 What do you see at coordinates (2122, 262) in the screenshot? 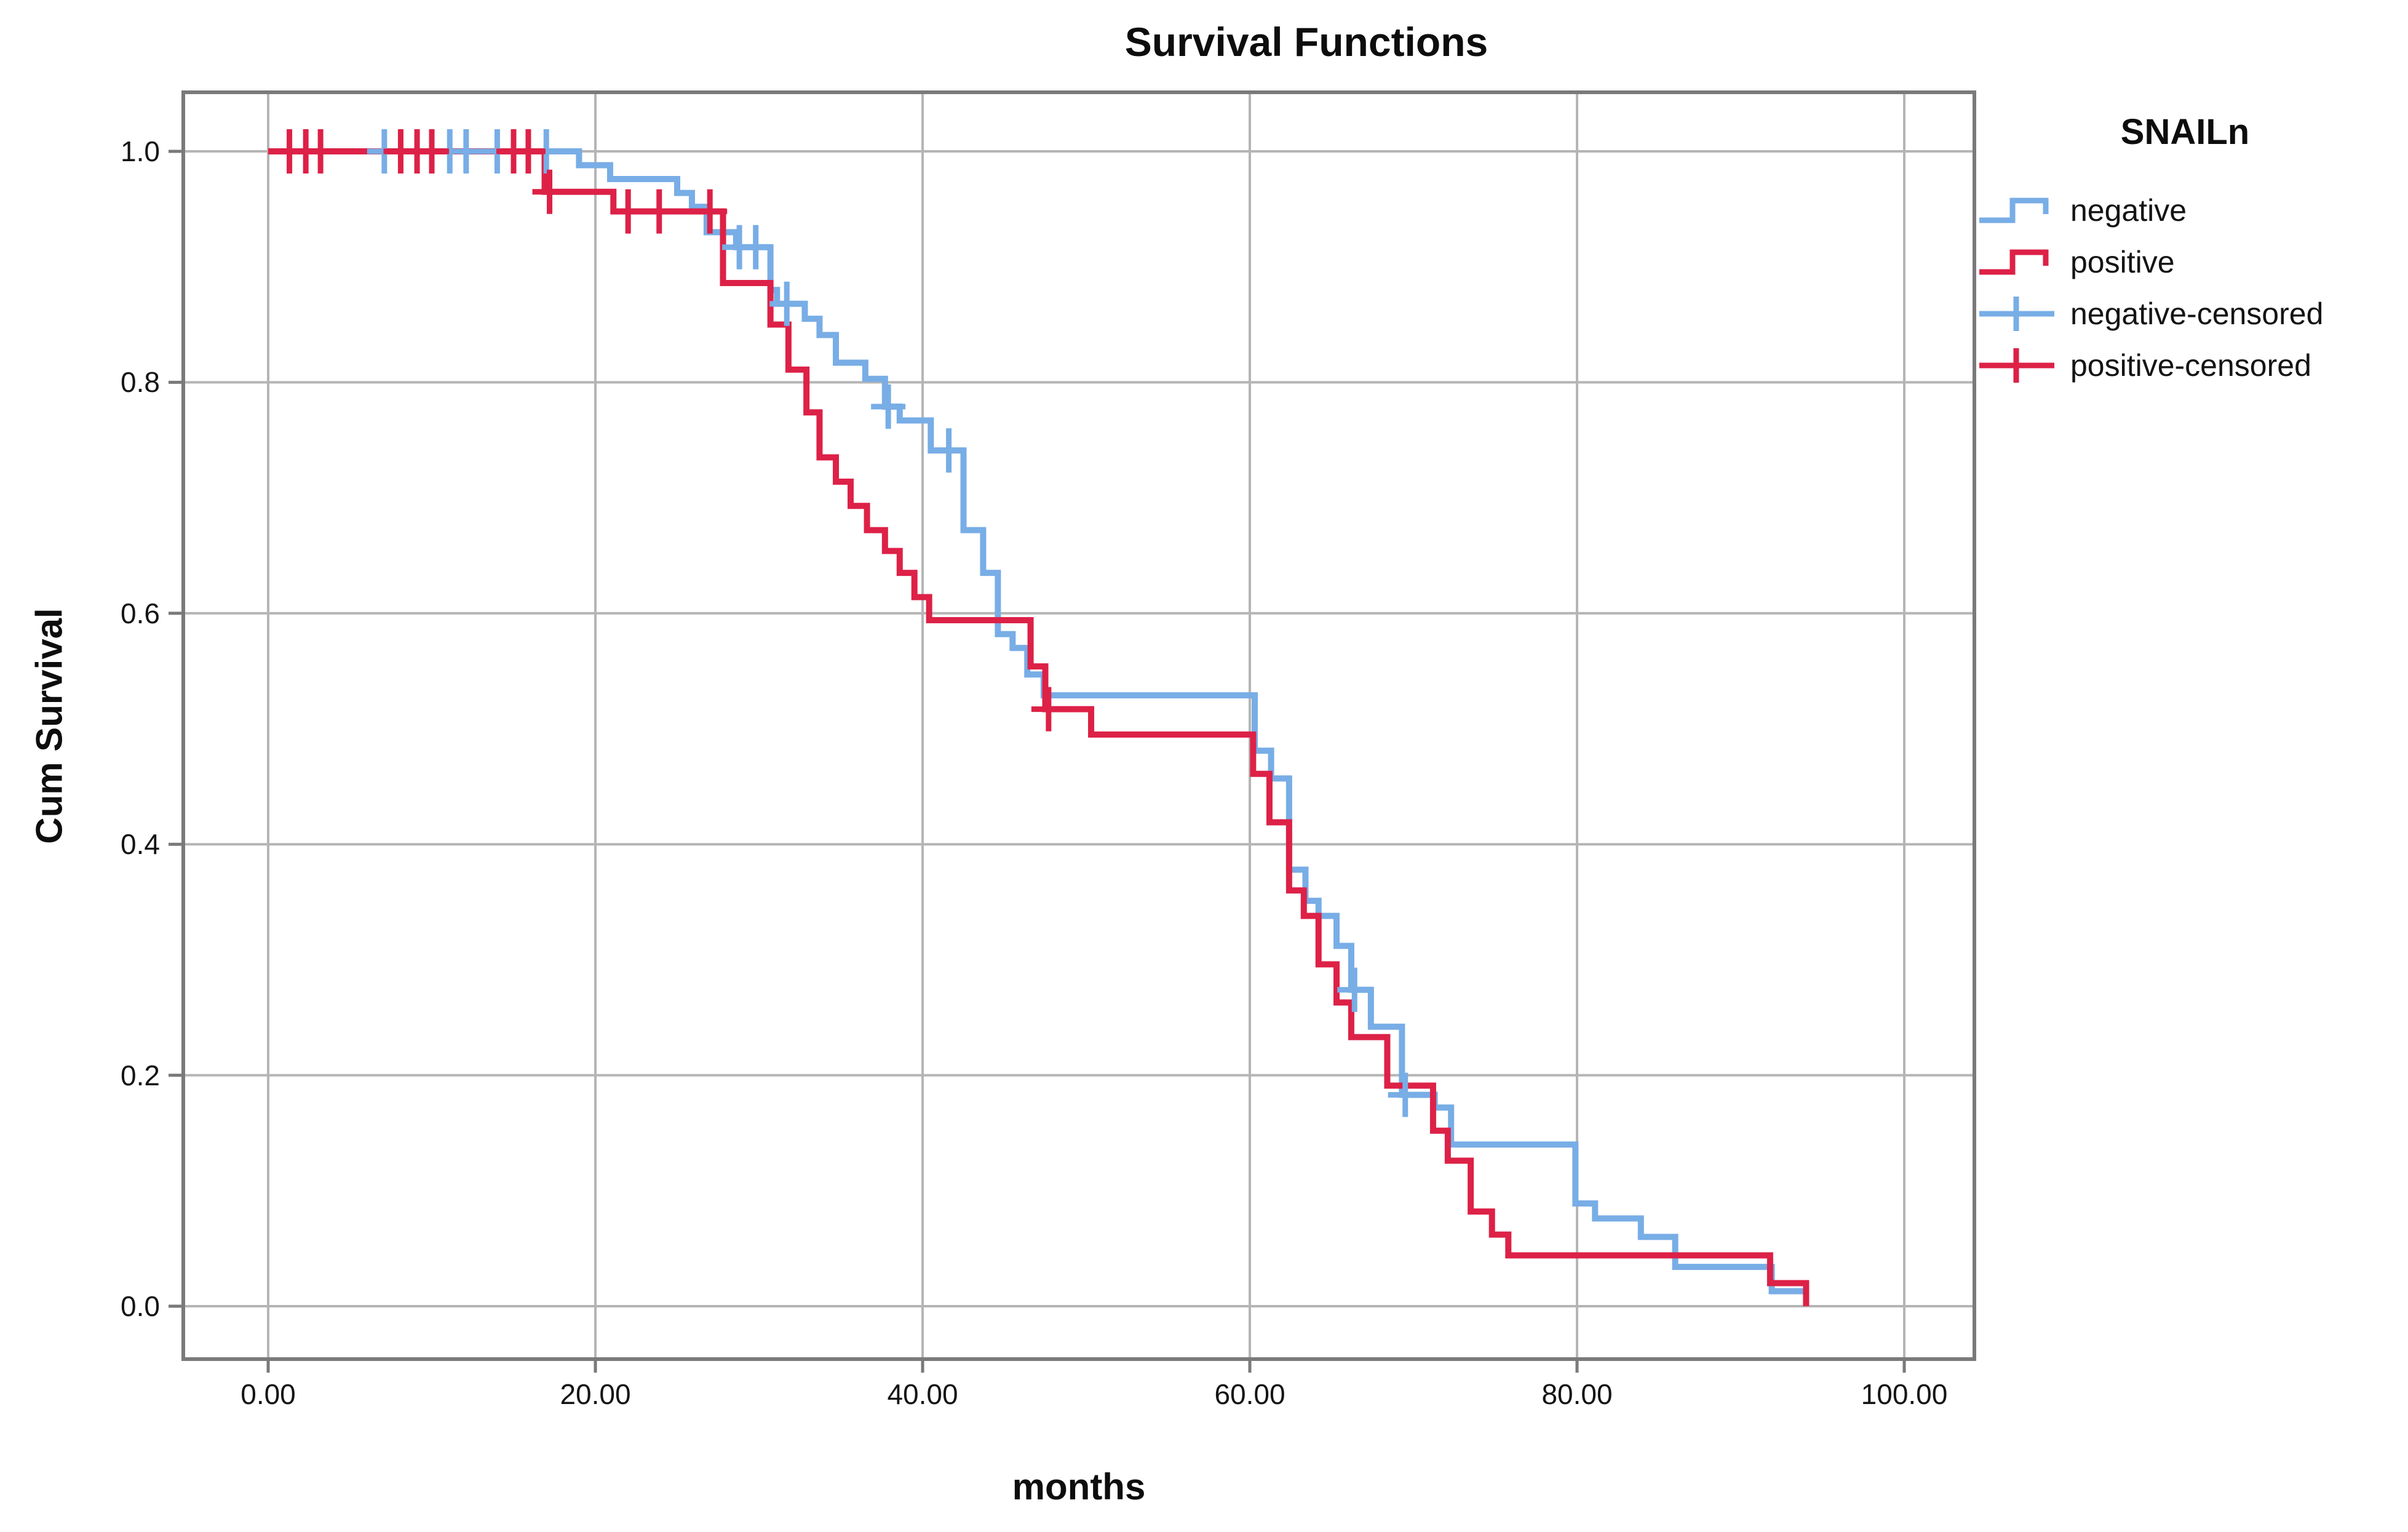
I see `legend-item-label: positive` at bounding box center [2122, 262].